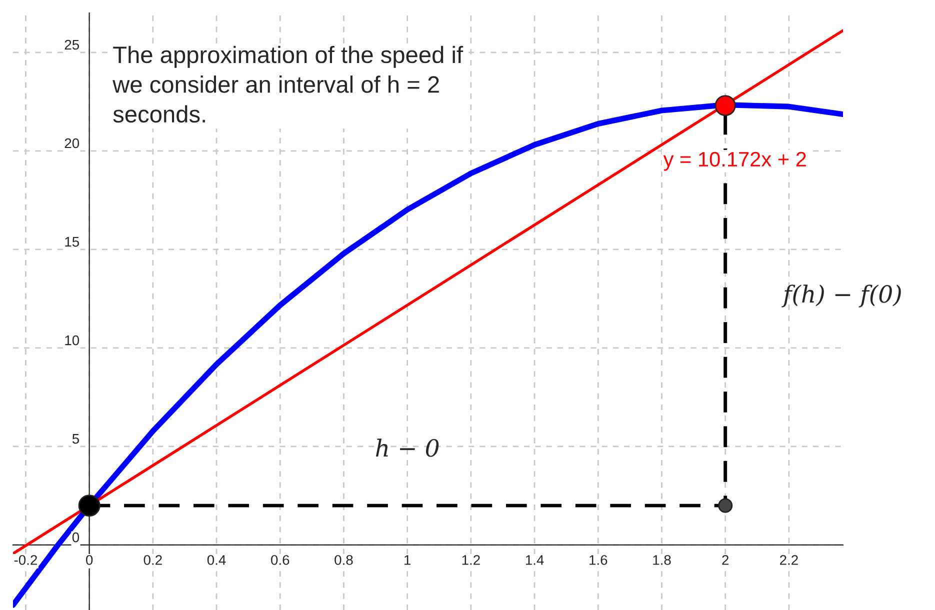  I want to click on series-label: y = 10.172x + 2, so click(734, 161).